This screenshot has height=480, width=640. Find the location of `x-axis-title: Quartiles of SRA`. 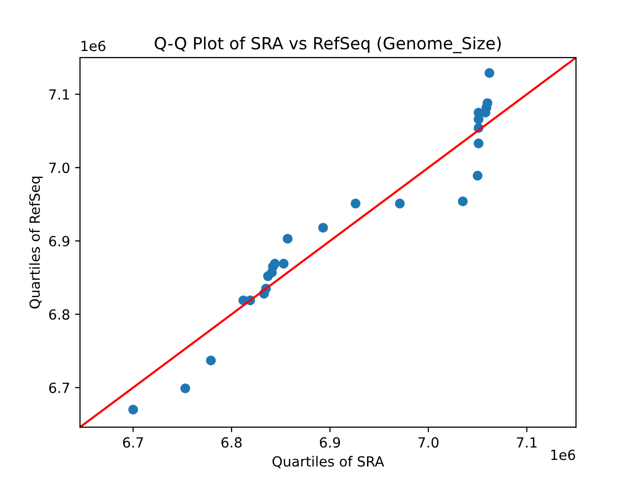

x-axis-title: Quartiles of SRA is located at coordinates (328, 462).